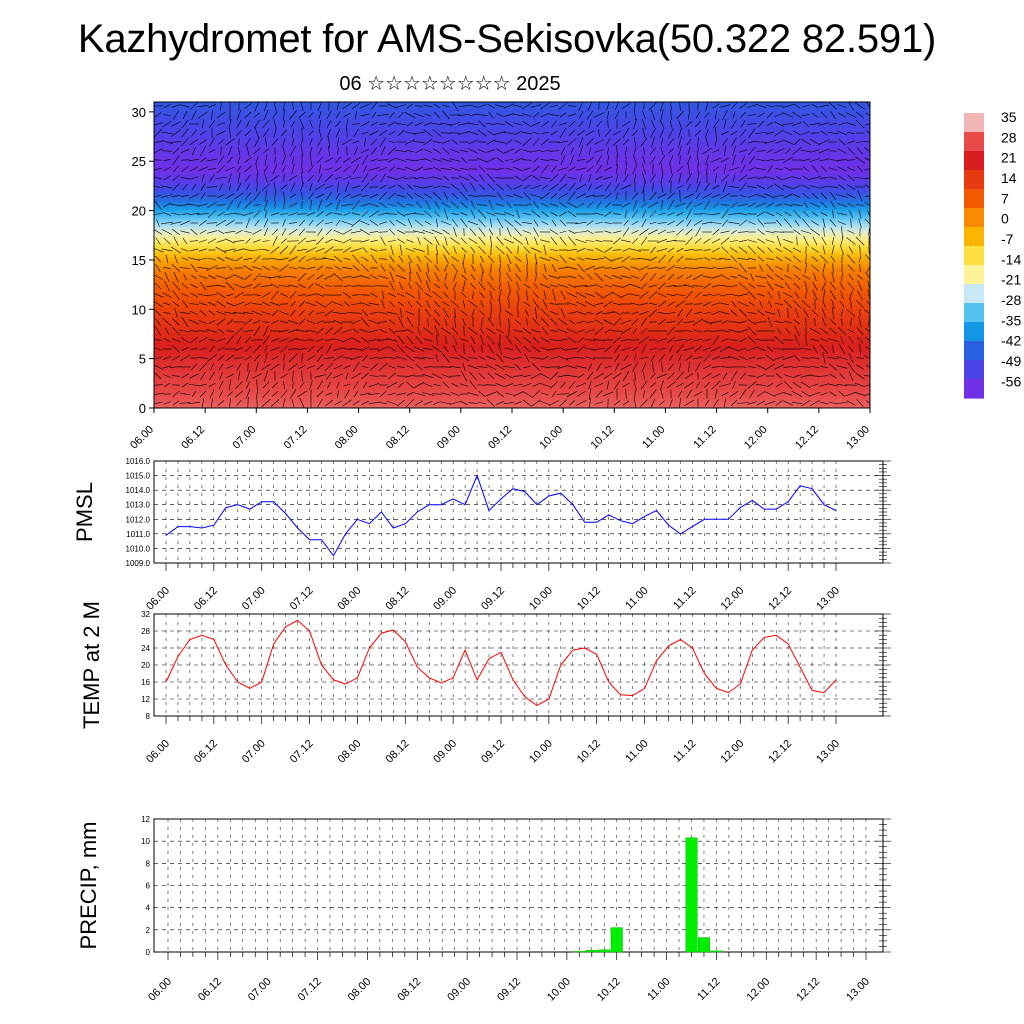 The image size is (1024, 1024). Describe the element at coordinates (1005, 198) in the screenshot. I see `colorbar-label: 7` at that location.